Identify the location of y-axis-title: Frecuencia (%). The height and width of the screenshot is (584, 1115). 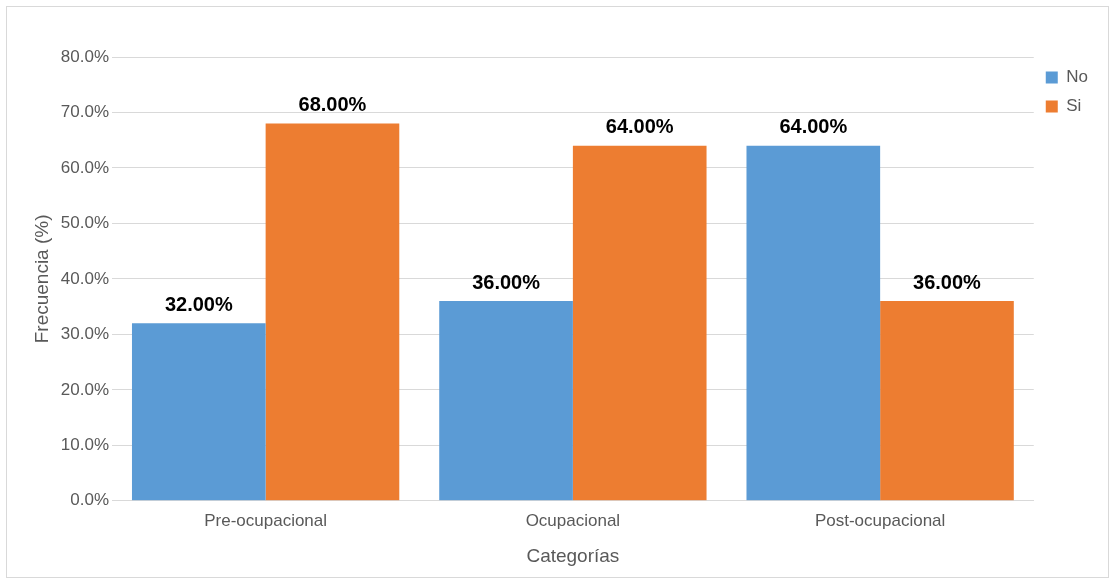
(41, 279).